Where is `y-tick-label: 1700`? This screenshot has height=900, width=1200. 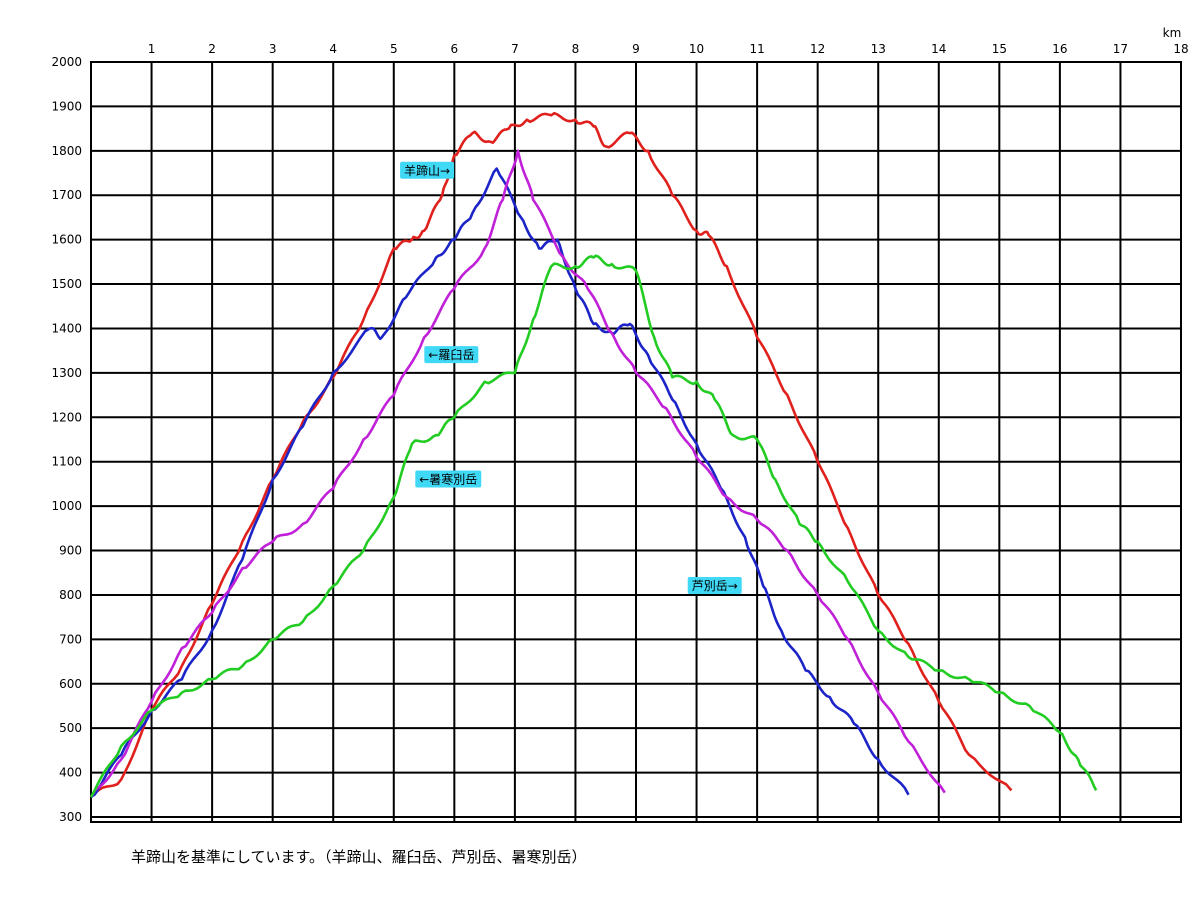
y-tick-label: 1700 is located at coordinates (66, 195).